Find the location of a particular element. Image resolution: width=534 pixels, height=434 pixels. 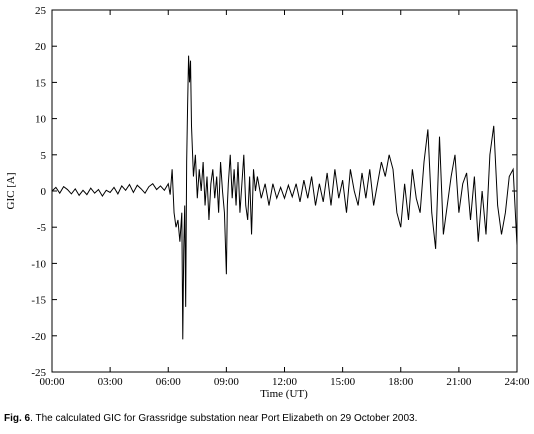

x-tick-label: 03:00 is located at coordinates (111, 382).